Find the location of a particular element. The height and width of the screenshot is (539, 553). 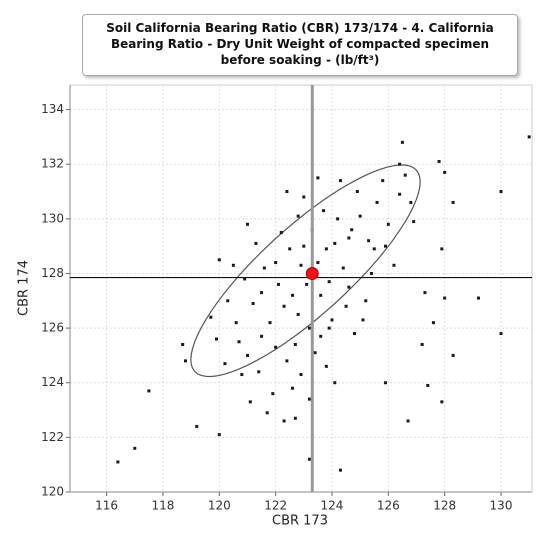

y-tick-label: 120 is located at coordinates (52, 492).